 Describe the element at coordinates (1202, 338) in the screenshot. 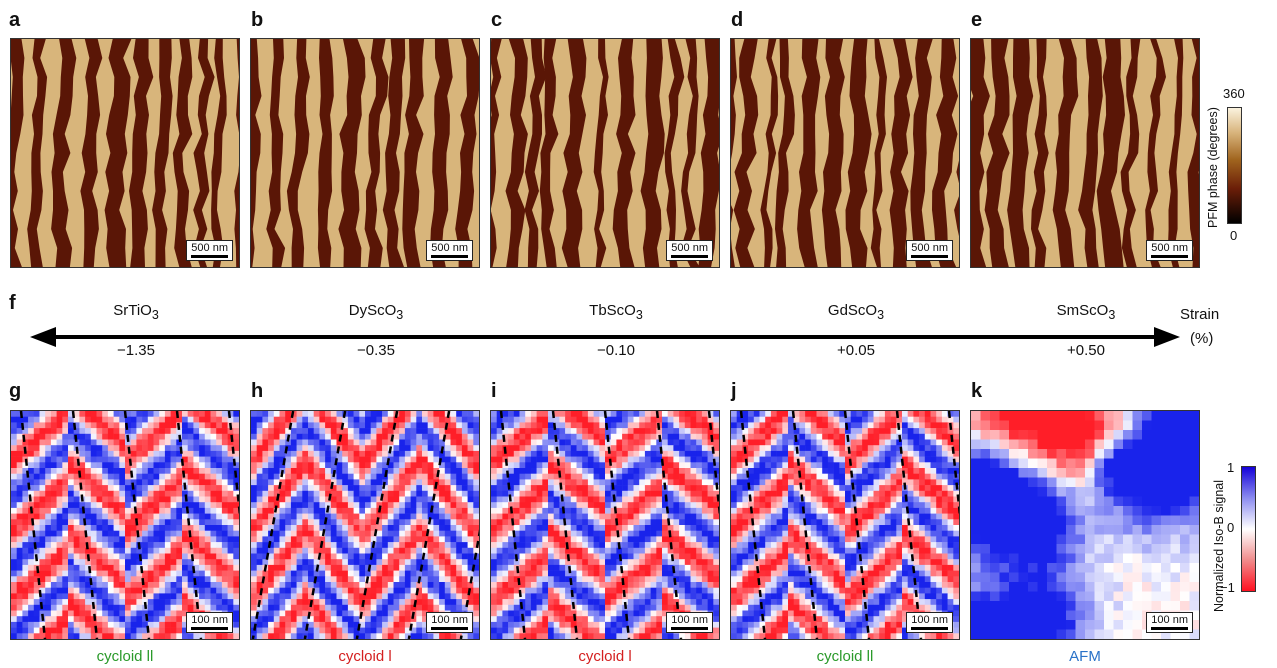

I see `strain-axis-unit: (%)` at that location.